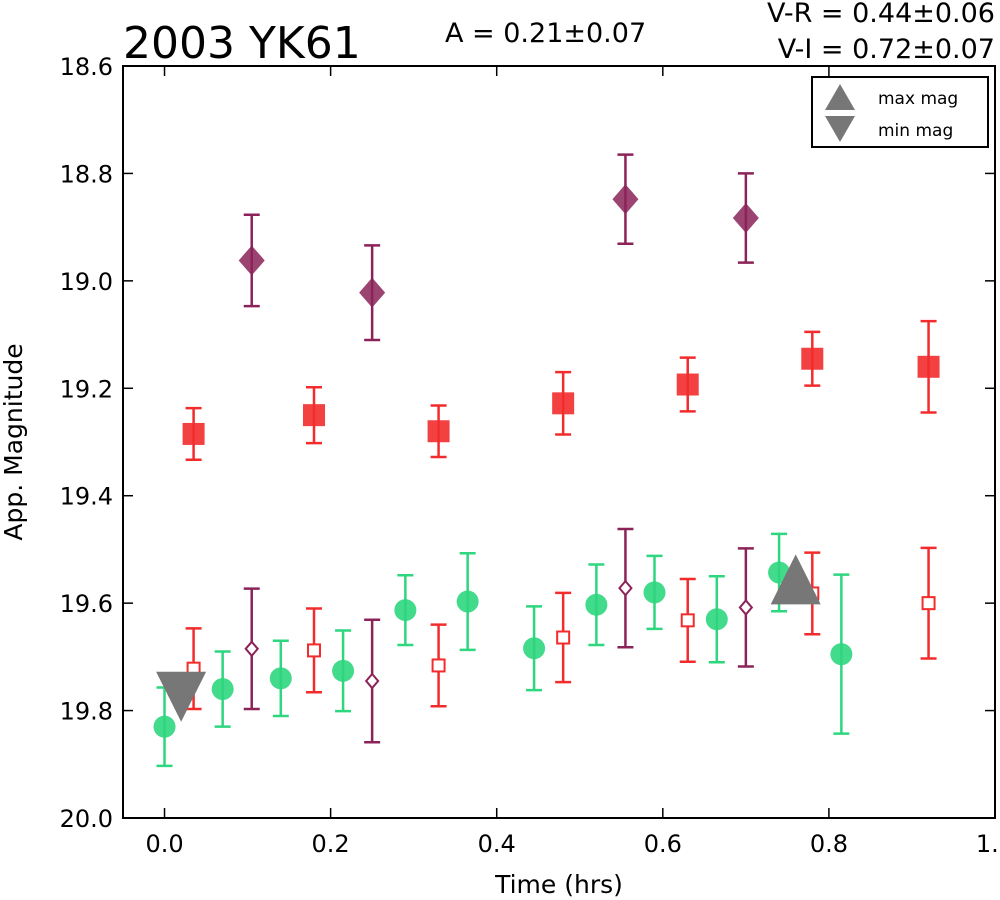  Describe the element at coordinates (86, 712) in the screenshot. I see `y-tick-label: 19.8` at that location.